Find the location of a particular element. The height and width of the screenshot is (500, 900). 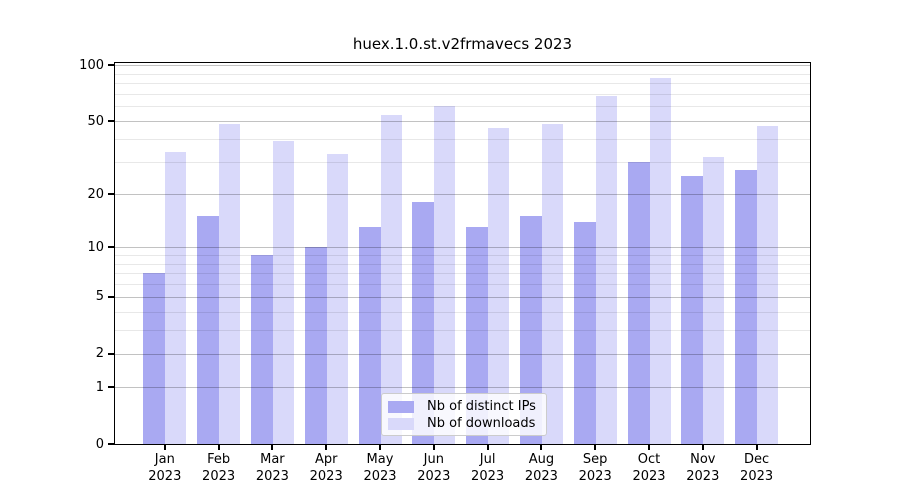

legend-row: Nb of distinct IPs is located at coordinates (464, 406).